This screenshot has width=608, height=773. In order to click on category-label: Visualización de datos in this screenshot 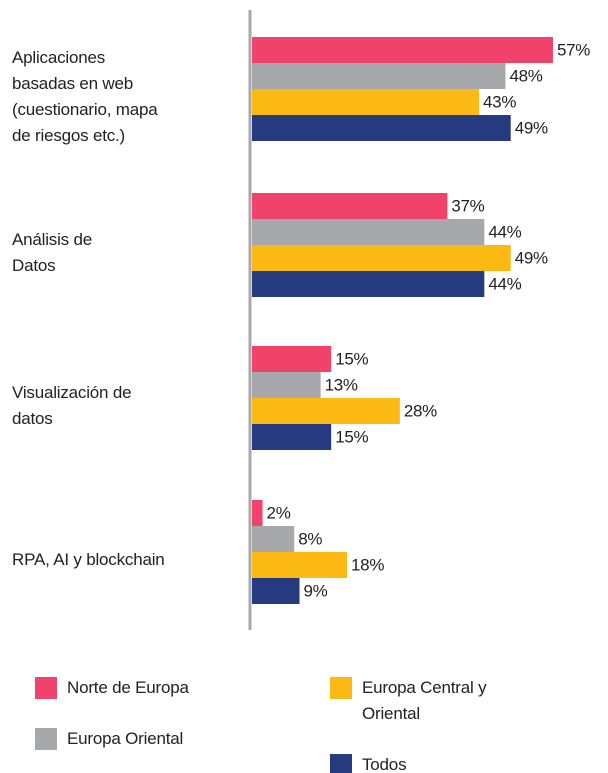, I will do `click(72, 405)`.